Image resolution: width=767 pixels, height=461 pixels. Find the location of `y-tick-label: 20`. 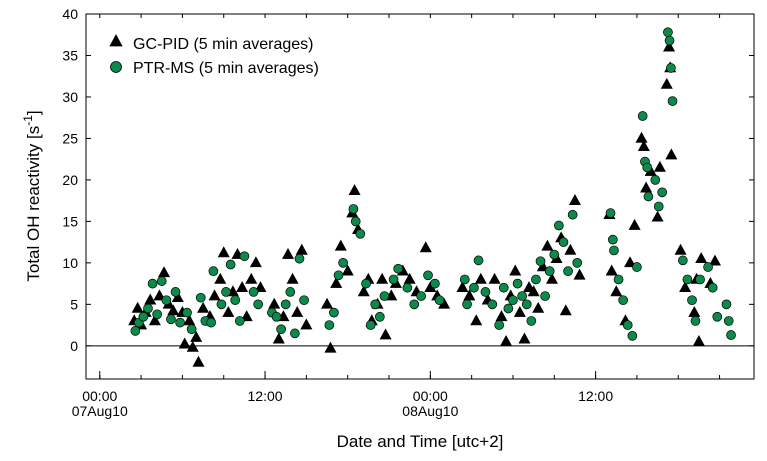

y-tick-label: 20 is located at coordinates (70, 180).